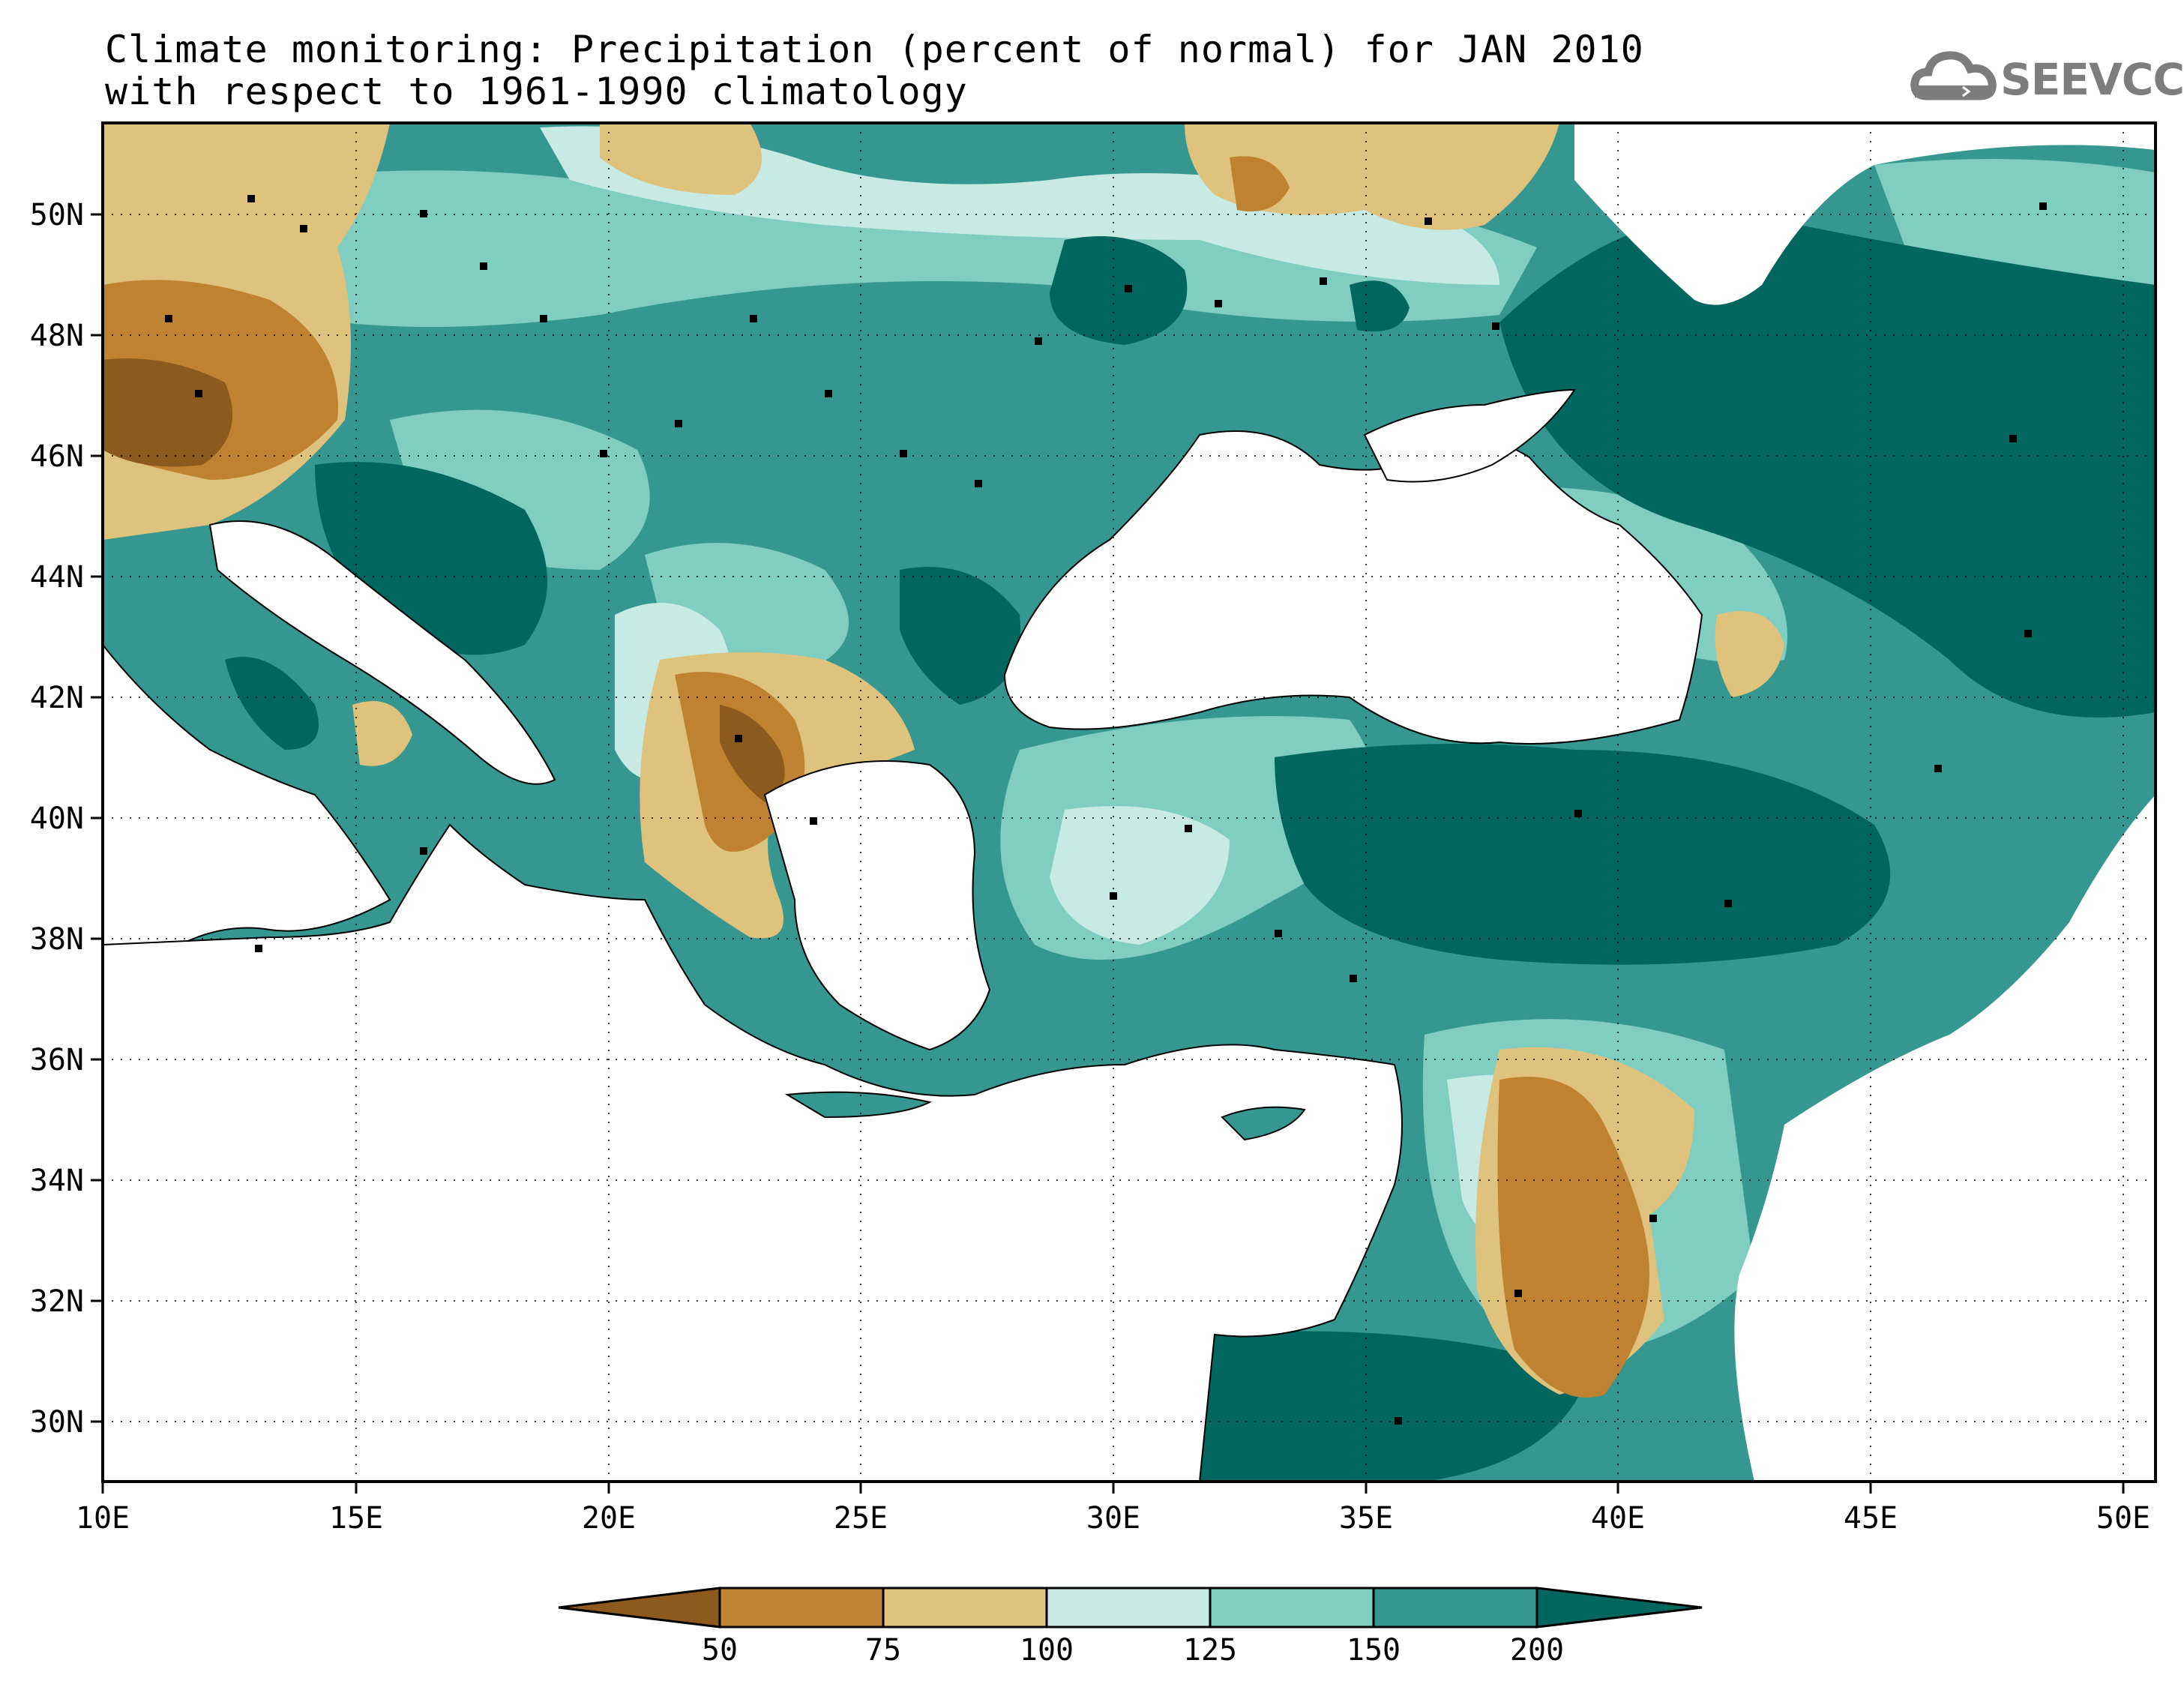 The image size is (2184, 1687). I want to click on lat-tick-label: 32N, so click(57, 1301).